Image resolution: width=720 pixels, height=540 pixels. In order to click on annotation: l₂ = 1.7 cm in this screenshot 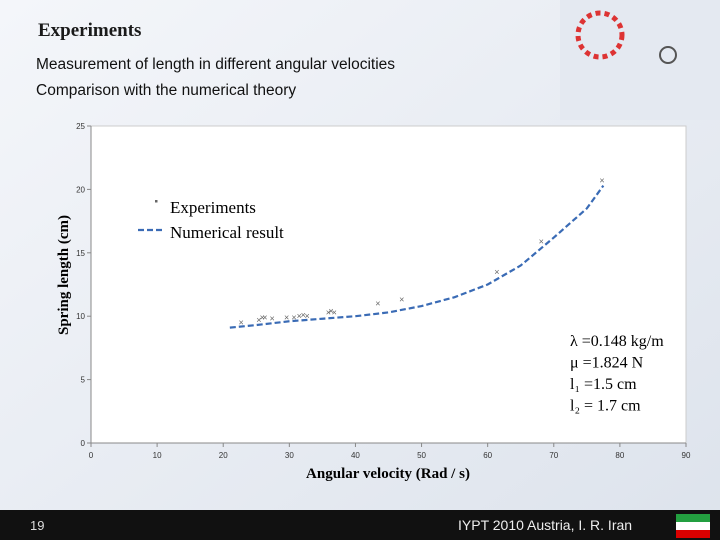, I will do `click(605, 406)`.